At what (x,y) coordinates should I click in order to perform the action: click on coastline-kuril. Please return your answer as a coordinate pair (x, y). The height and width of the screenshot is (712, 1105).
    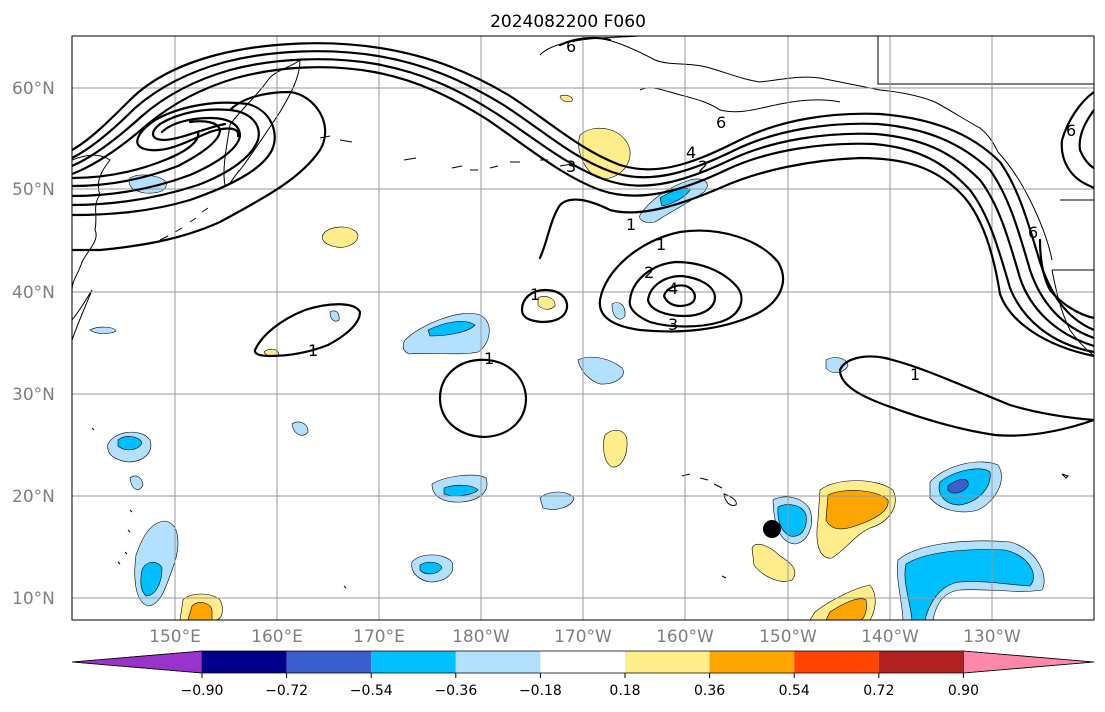
    Looking at the image, I should click on (184, 224).